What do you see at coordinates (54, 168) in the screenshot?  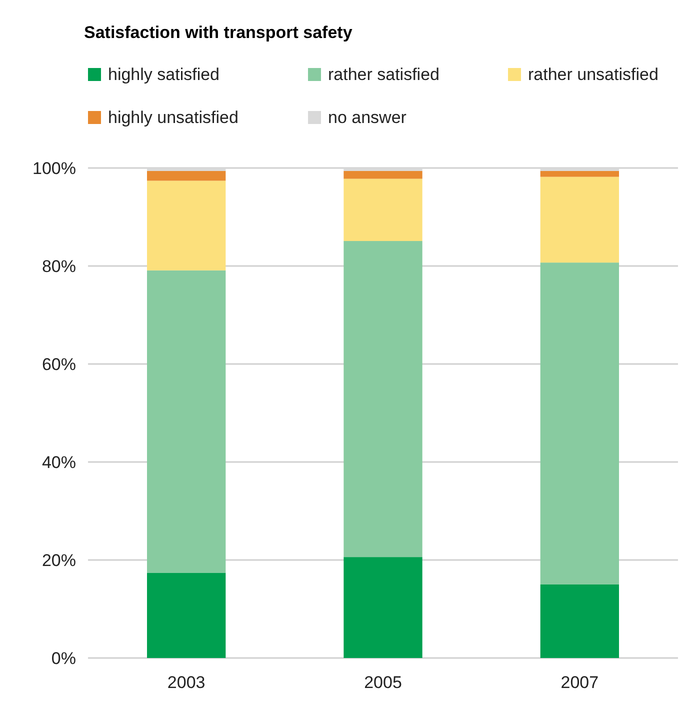 I see `y-tick-label: 100%` at bounding box center [54, 168].